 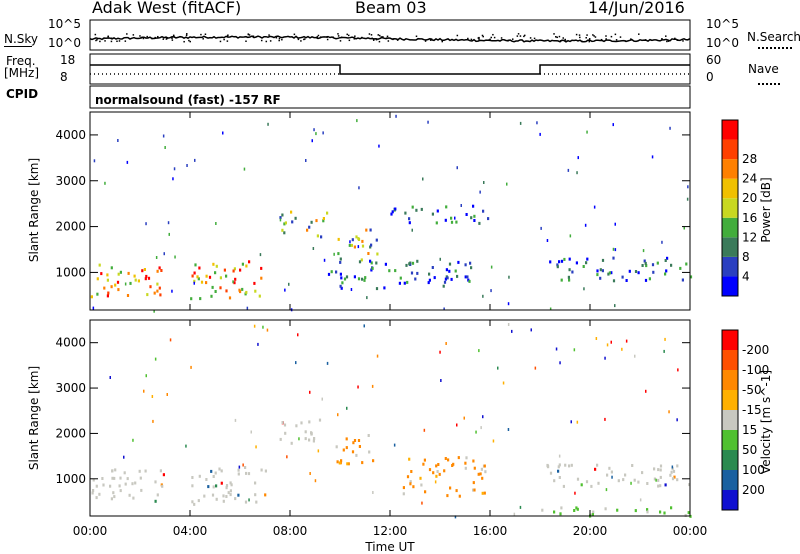 I want to click on nsky-legend-line, so click(x=18, y=46).